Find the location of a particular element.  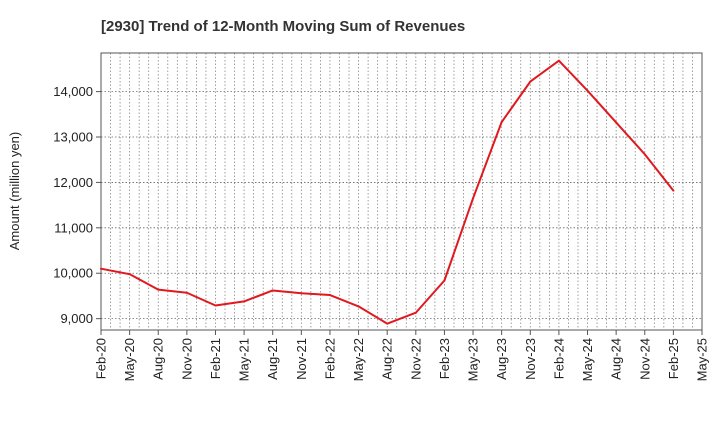

x-tick-label: Feb-22 is located at coordinates (329, 358).